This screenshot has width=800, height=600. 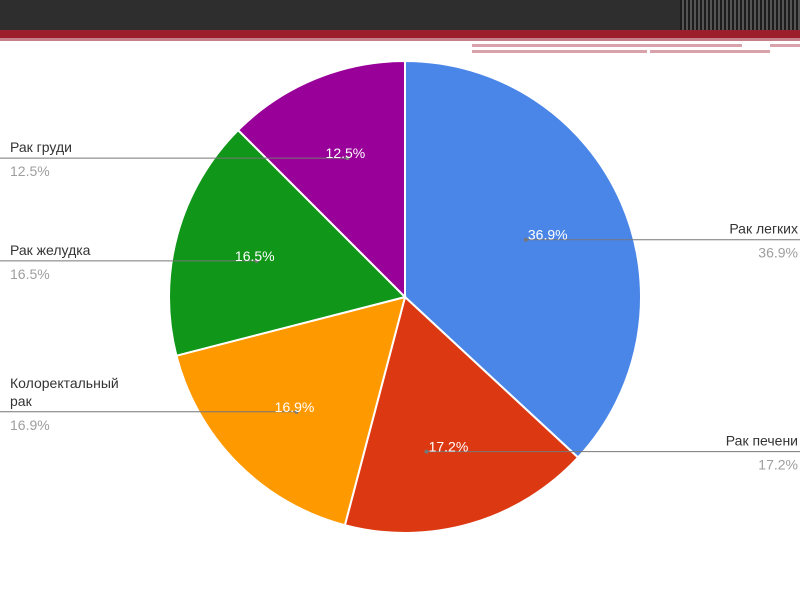 I want to click on pie-slice-рак-желудка, so click(x=287, y=242).